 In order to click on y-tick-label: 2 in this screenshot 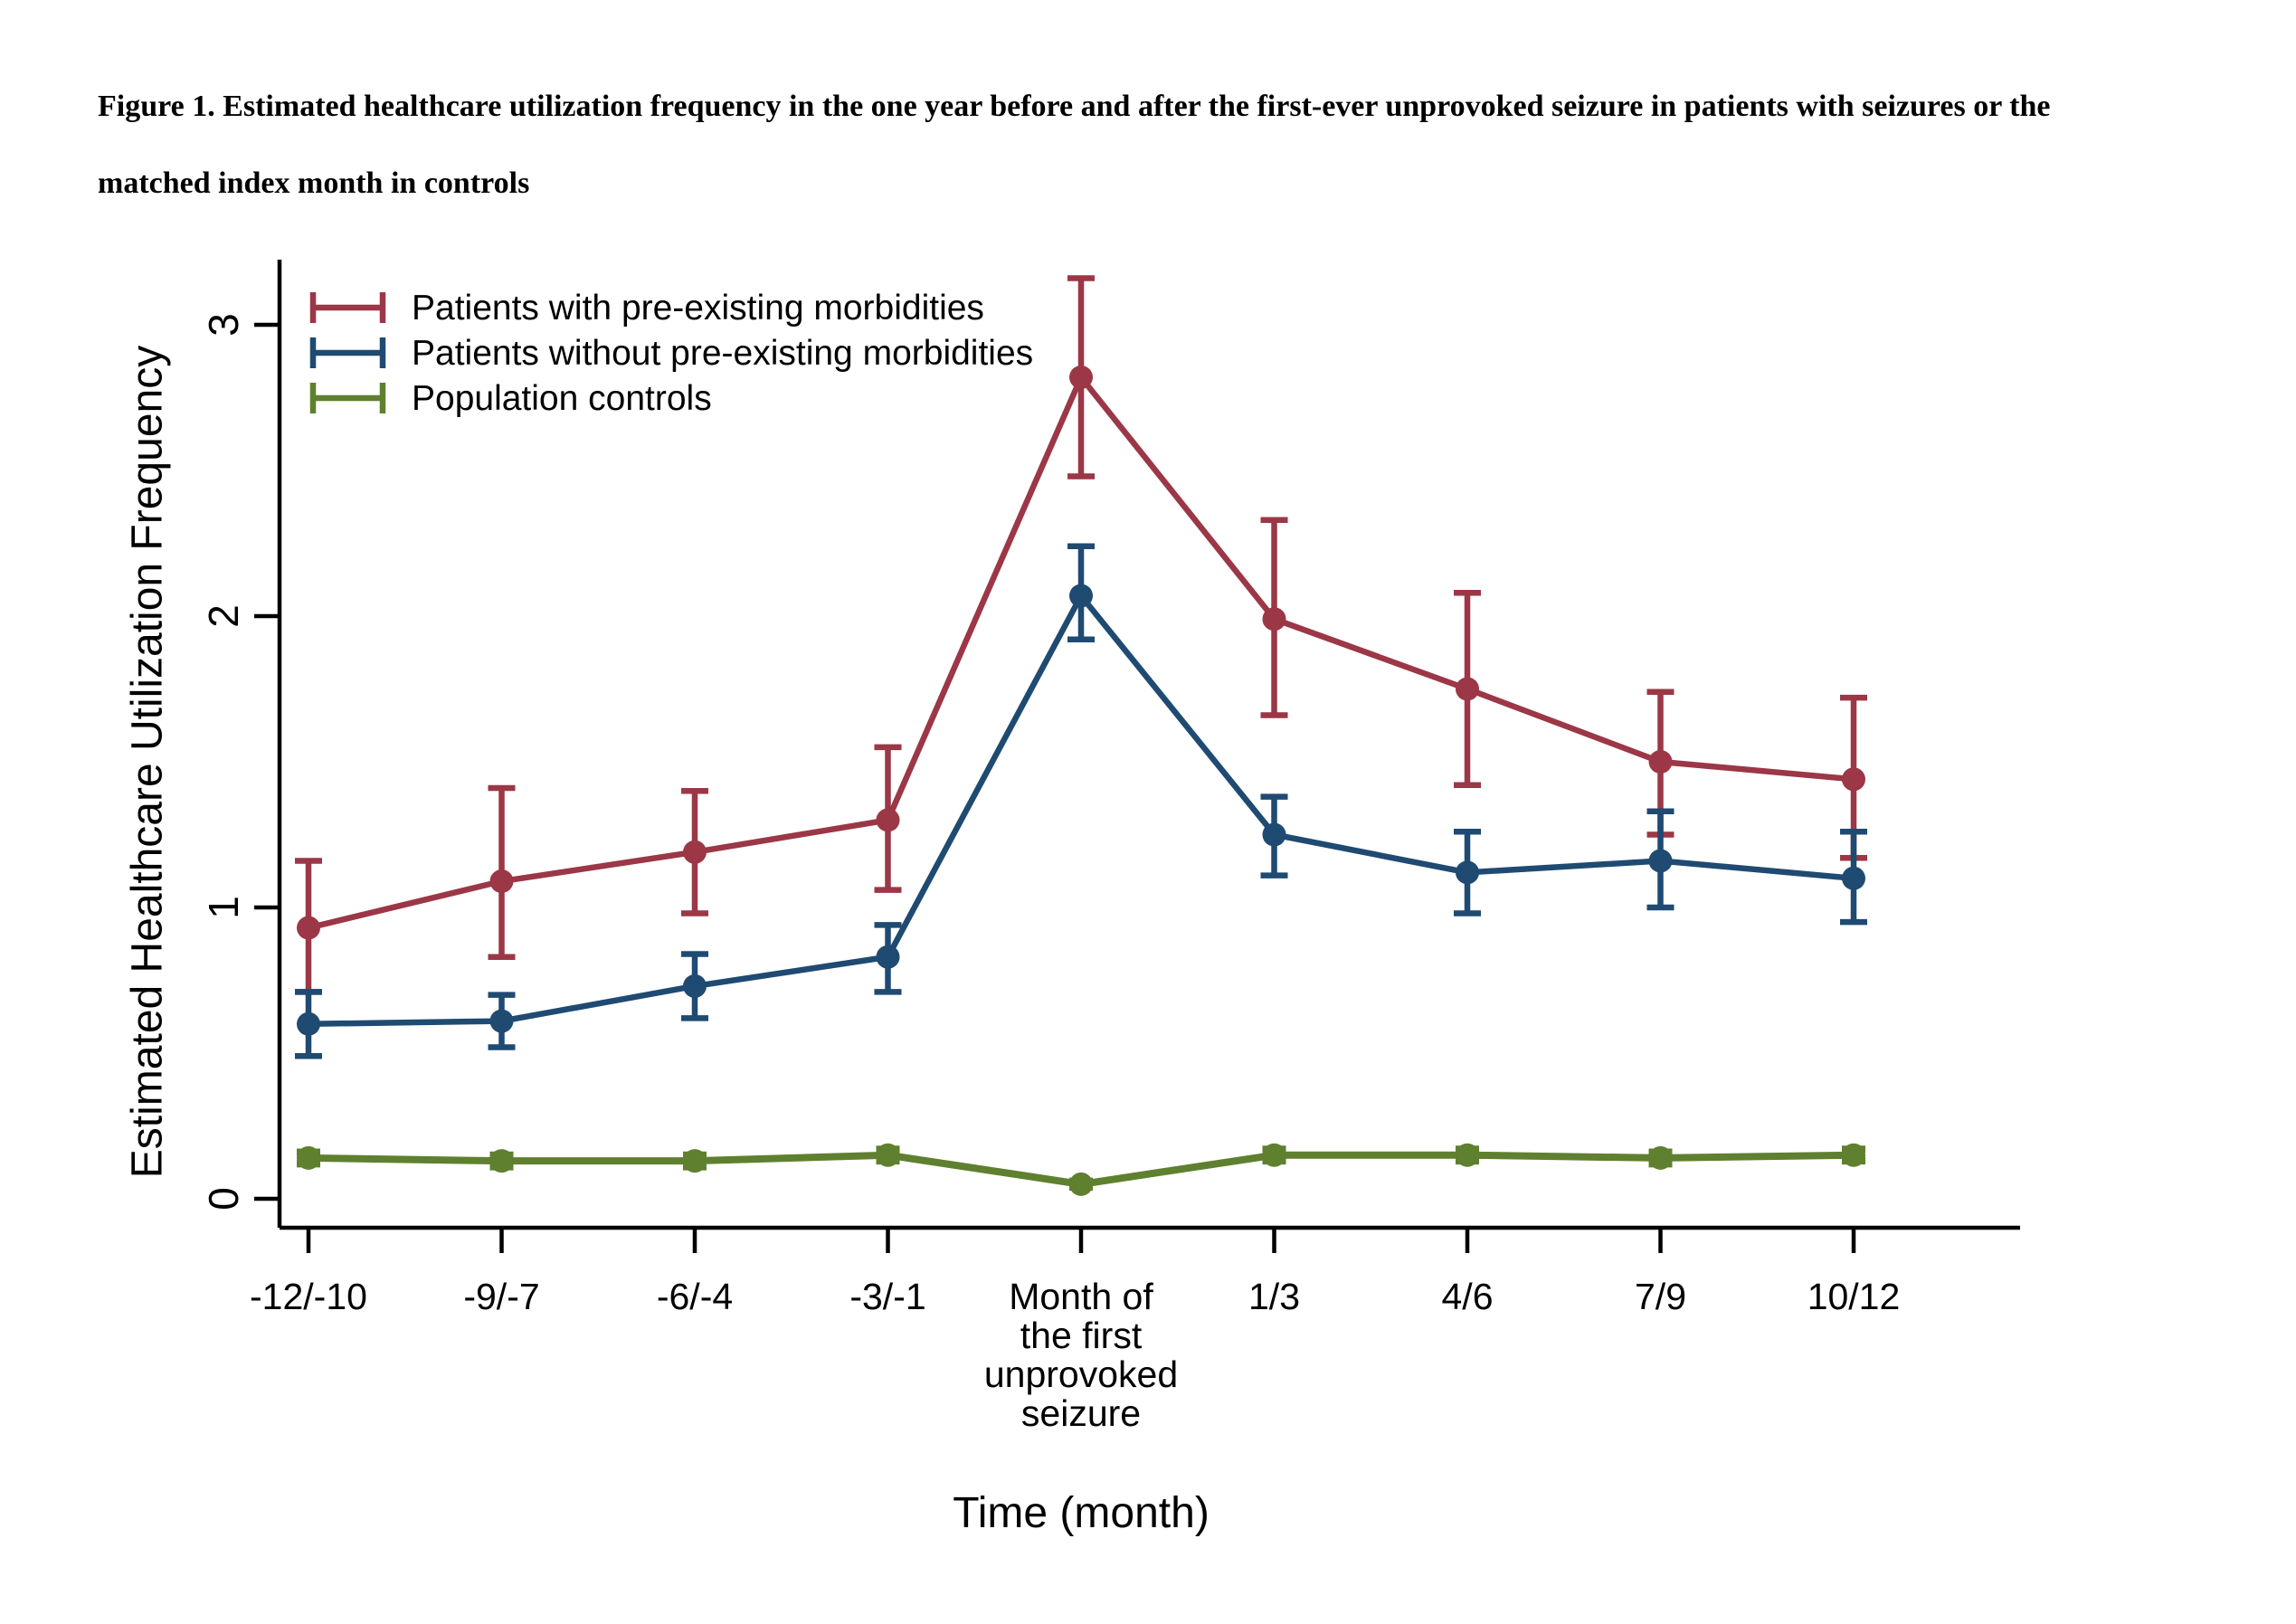, I will do `click(223, 616)`.